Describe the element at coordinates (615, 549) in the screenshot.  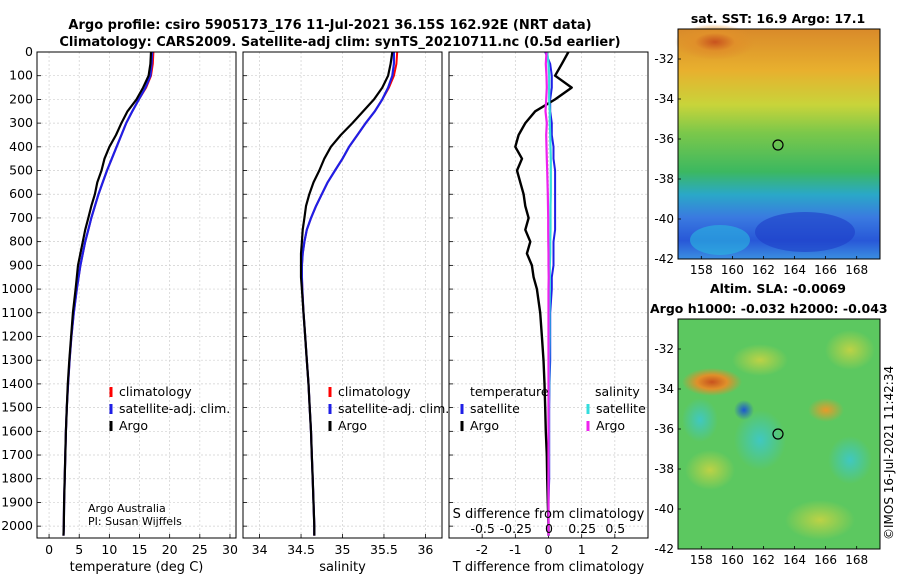
I see `x-tick-label: 2` at that location.